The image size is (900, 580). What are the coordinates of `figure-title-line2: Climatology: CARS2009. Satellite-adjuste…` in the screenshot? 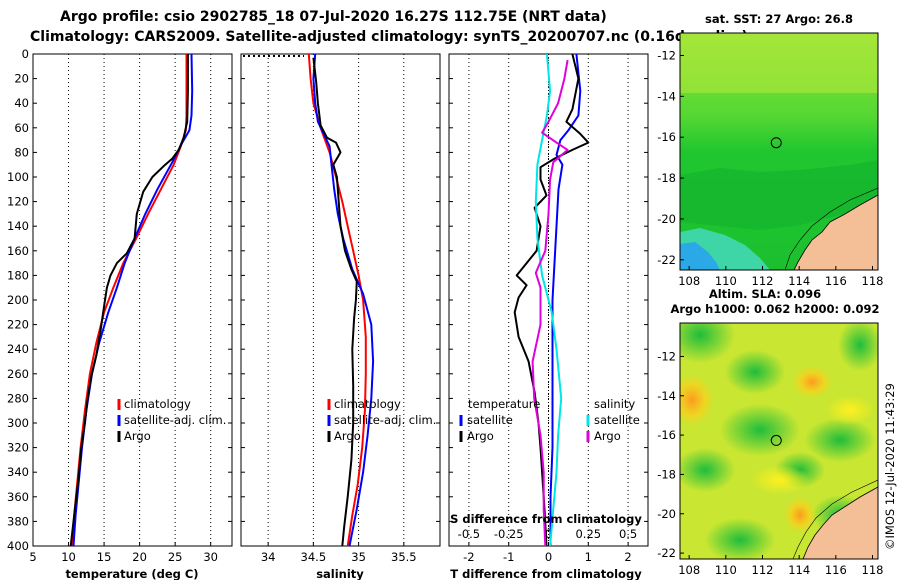 It's located at (389, 37).